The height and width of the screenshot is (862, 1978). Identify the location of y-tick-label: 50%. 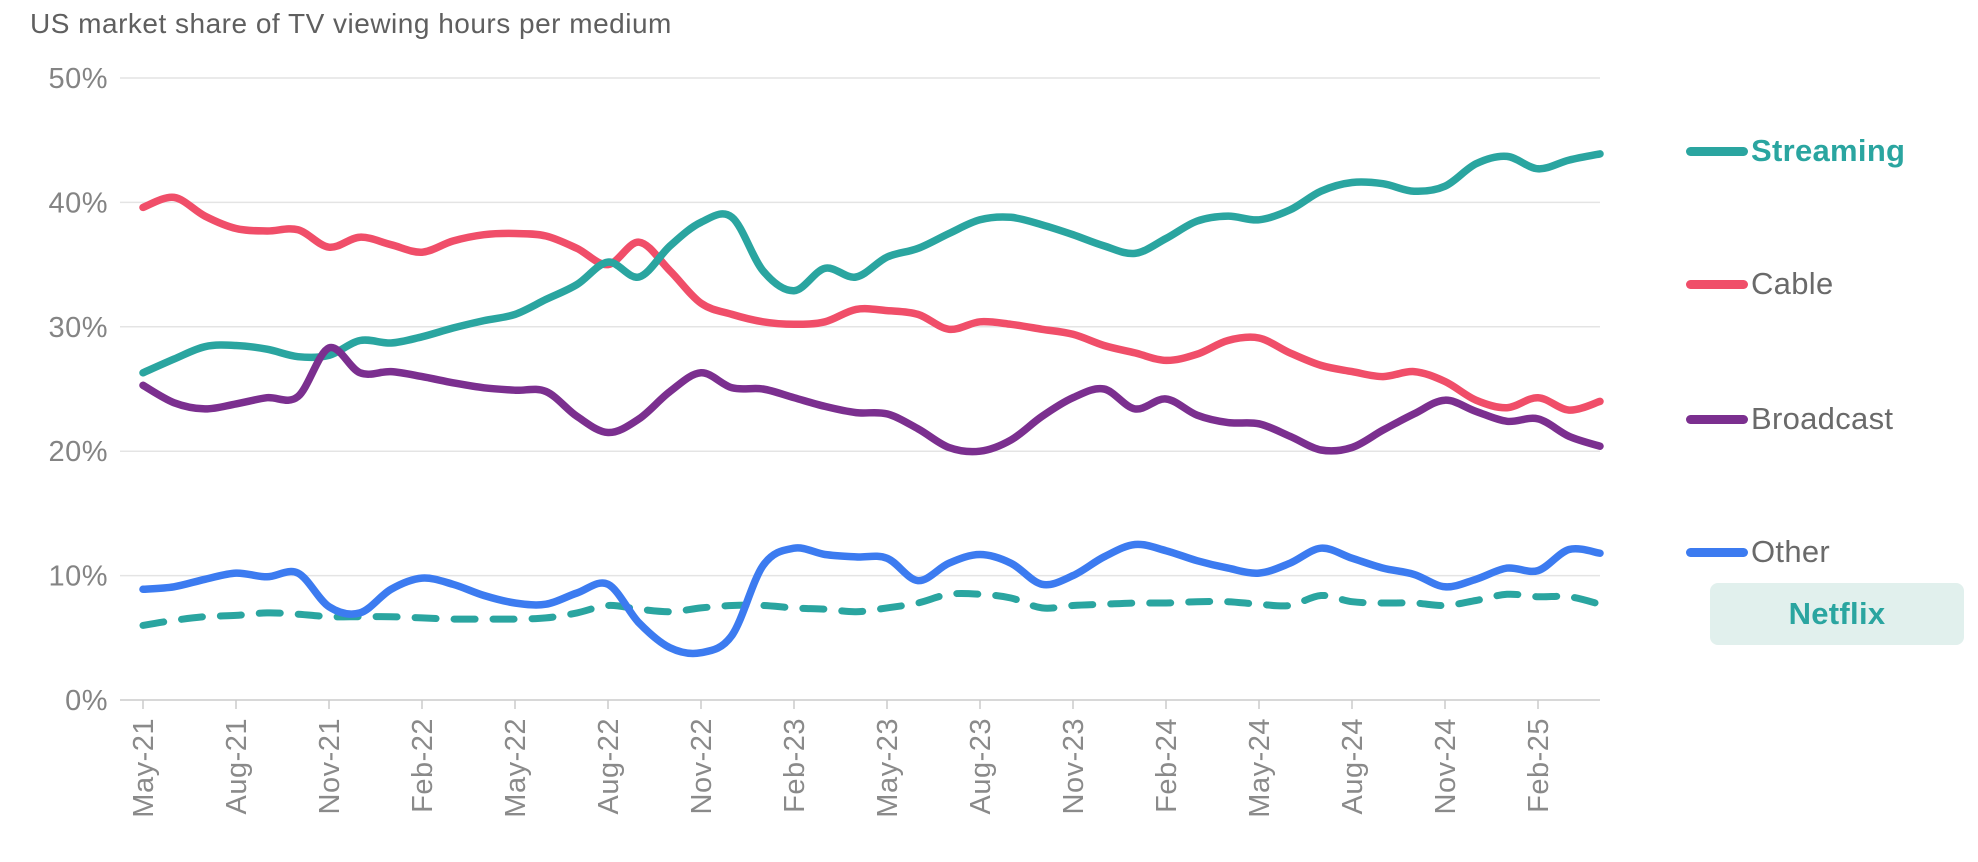
(78, 79).